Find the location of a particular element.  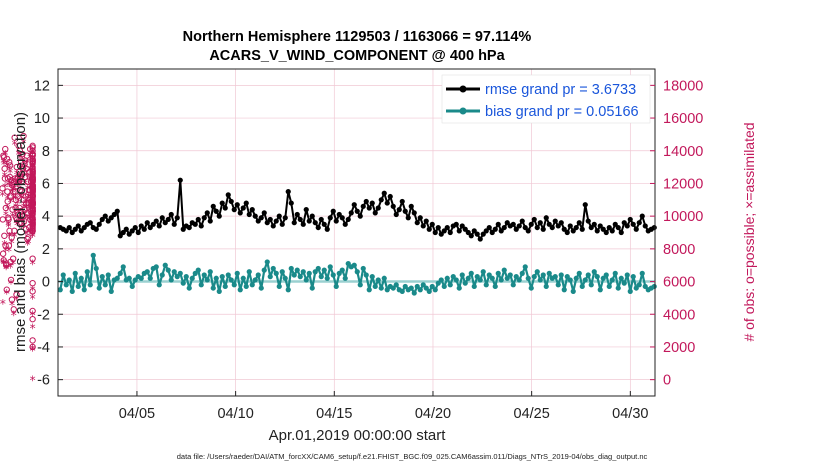

y-axis-label: rmse and bias (model - observation) is located at coordinates (20, 232).